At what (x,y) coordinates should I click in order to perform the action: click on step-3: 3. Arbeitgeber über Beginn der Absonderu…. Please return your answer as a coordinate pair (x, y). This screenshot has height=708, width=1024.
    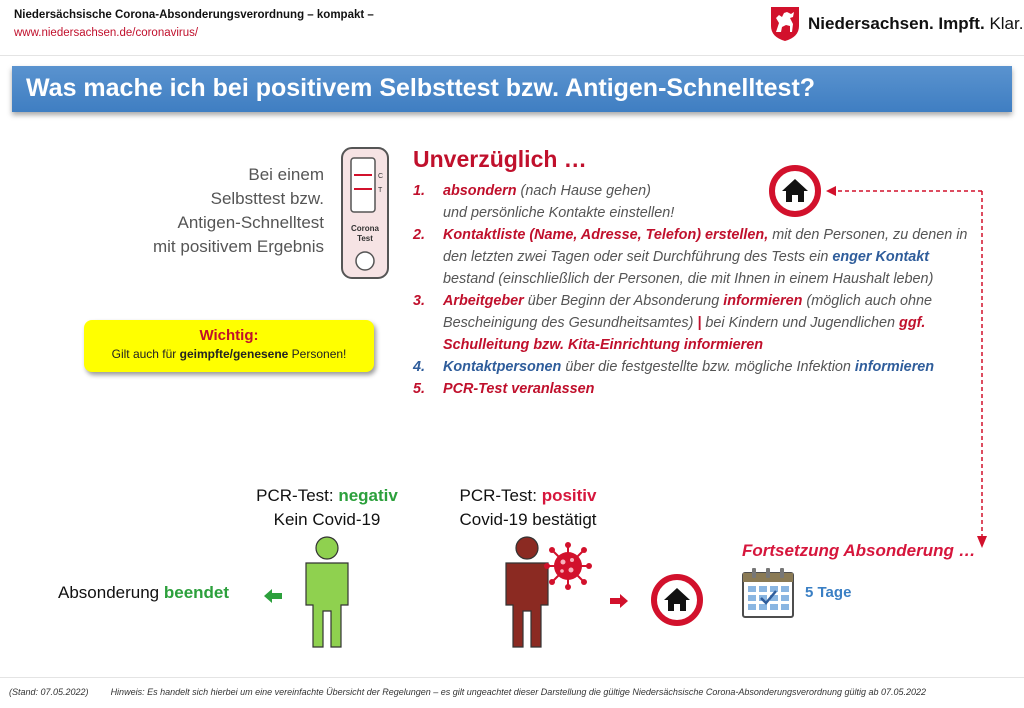
    Looking at the image, I should click on (673, 323).